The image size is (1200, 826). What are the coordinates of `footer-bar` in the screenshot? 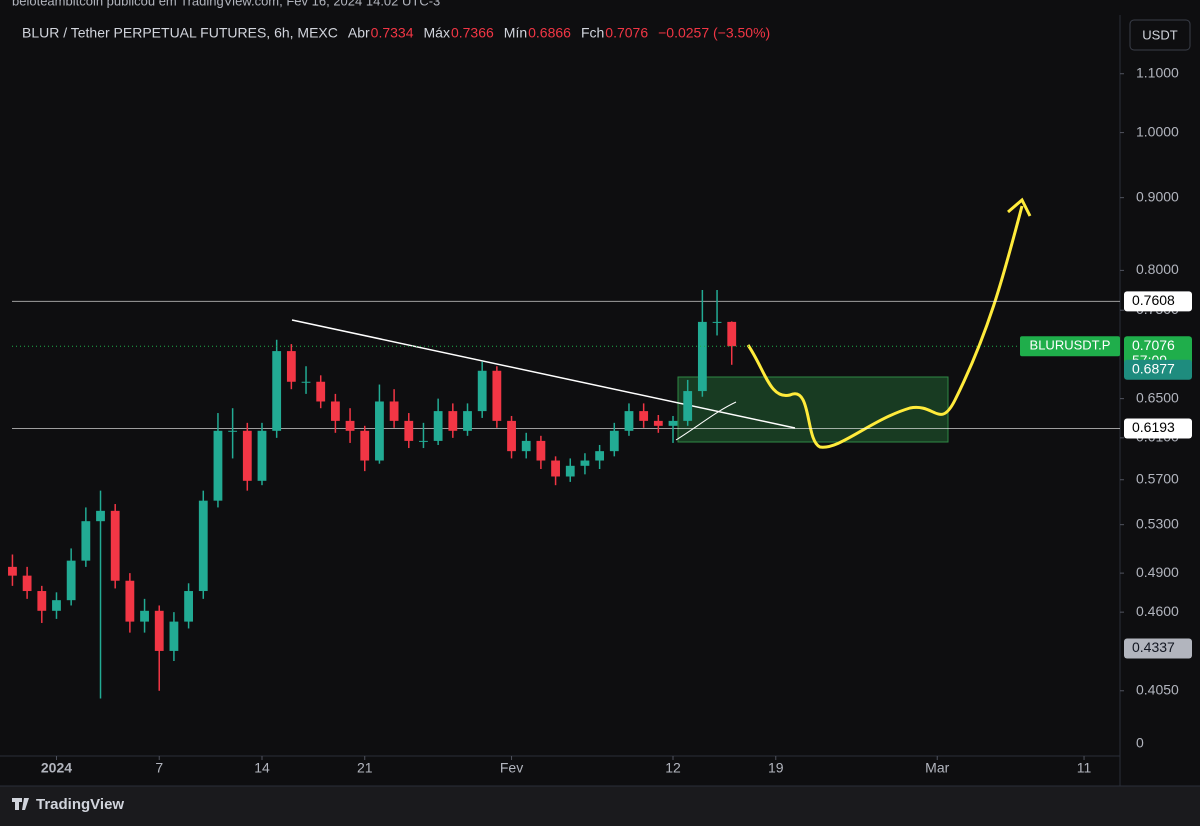 It's located at (600, 806).